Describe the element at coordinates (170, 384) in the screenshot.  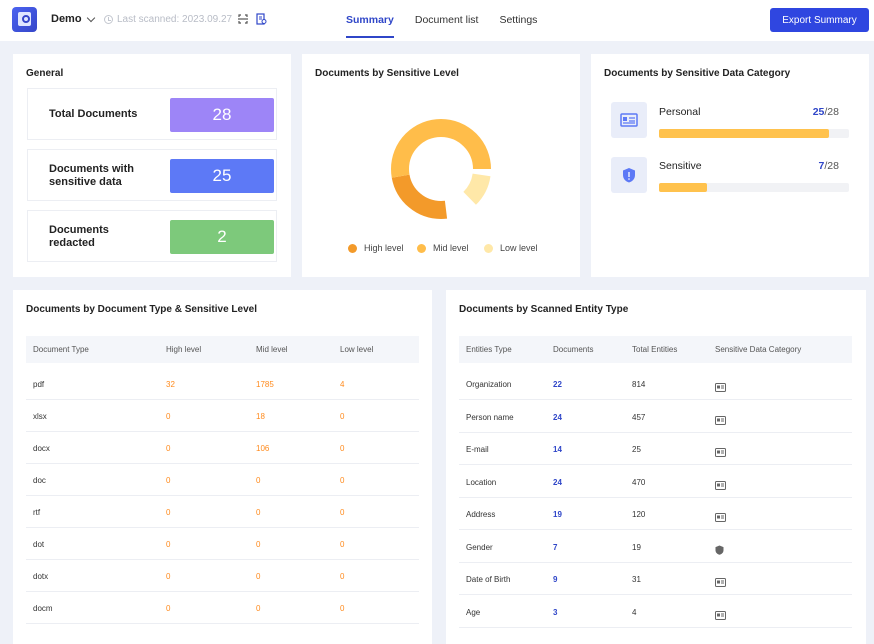
I see `high-level-cell: 32` at that location.